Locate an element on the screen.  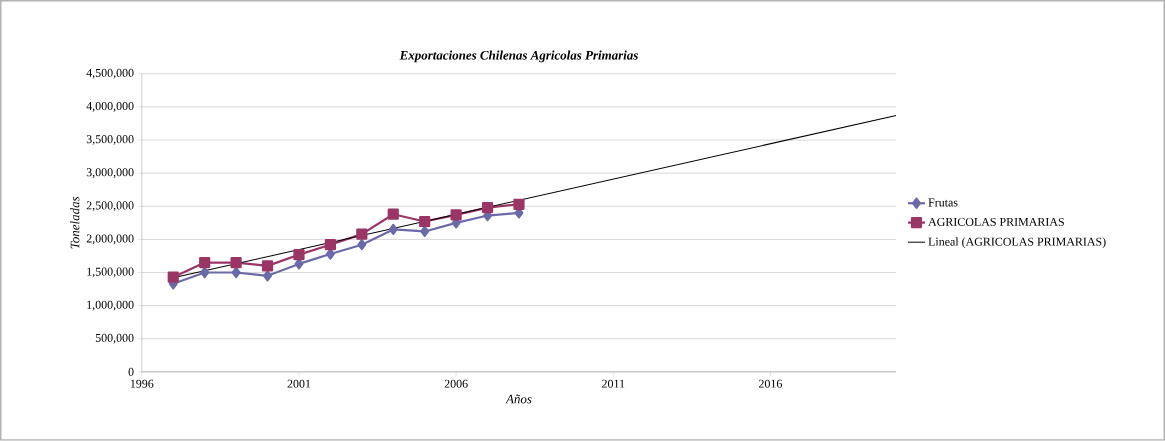
y-tick-label: 1,000,000 is located at coordinates (110, 305).